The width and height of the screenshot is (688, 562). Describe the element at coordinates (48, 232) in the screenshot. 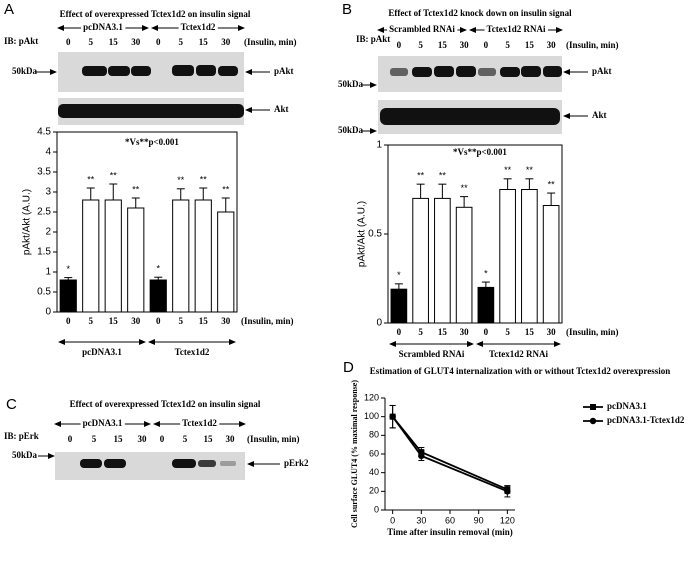

I see `y-tick-label: 2` at that location.